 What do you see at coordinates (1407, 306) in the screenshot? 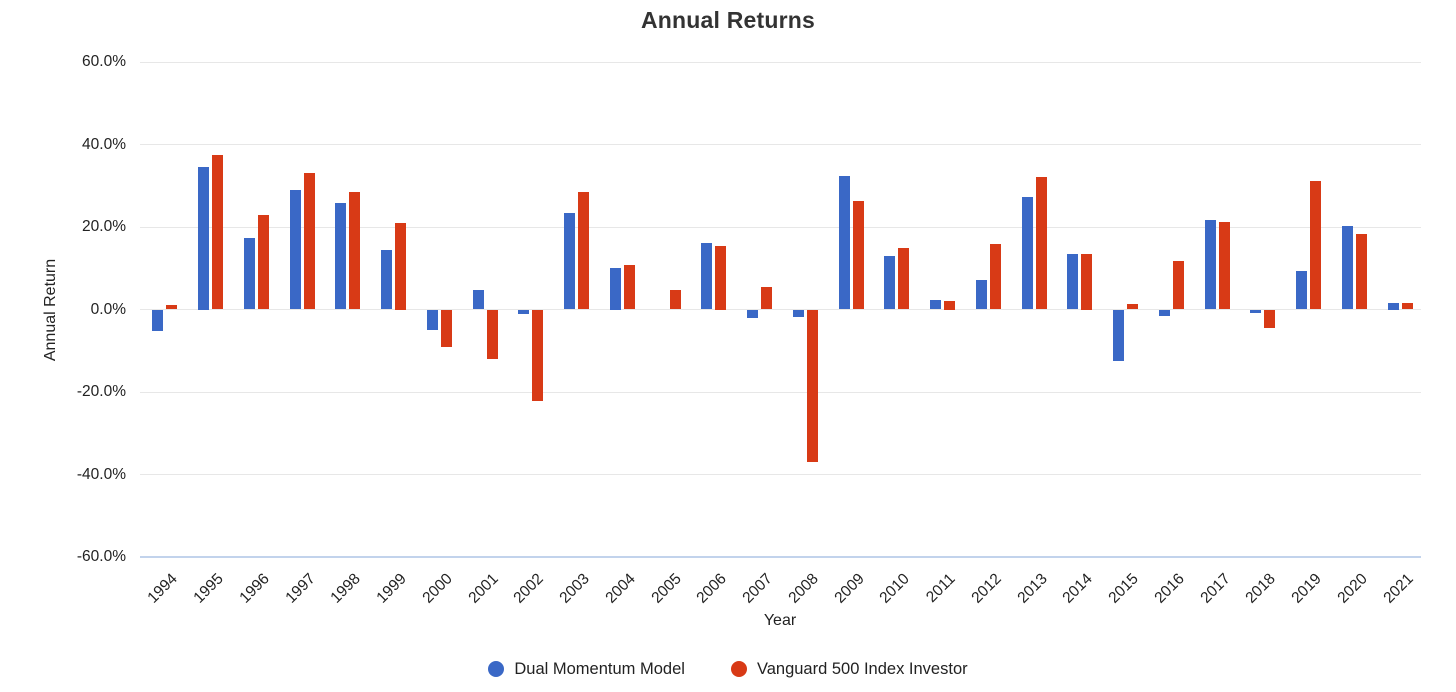
I see `bar-vanguard-500-2021` at bounding box center [1407, 306].